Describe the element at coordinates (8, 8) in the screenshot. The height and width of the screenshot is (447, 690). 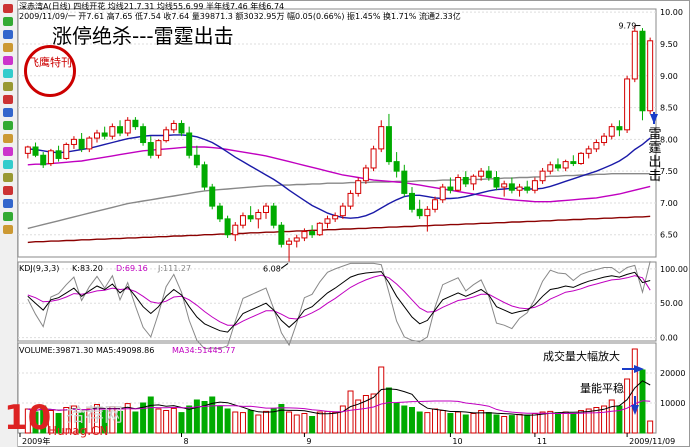
I see `toolbar-home-icon` at that location.